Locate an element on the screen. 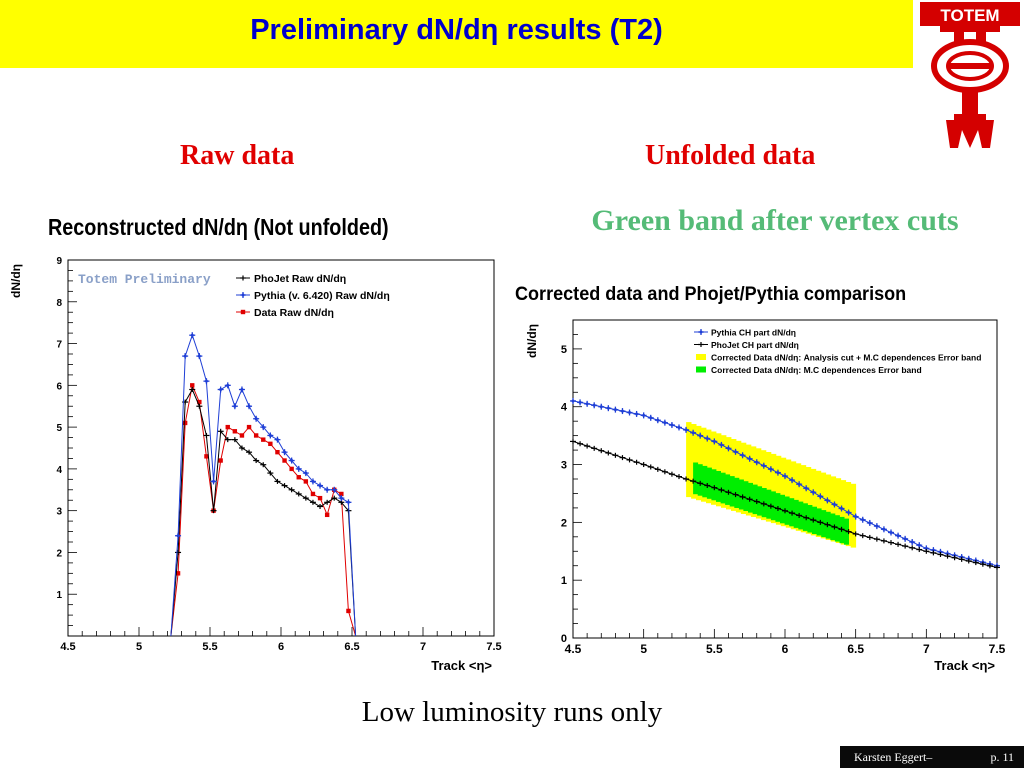 Image resolution: width=1024 pixels, height=768 pixels. y-tick-label: 7 is located at coordinates (59, 345).